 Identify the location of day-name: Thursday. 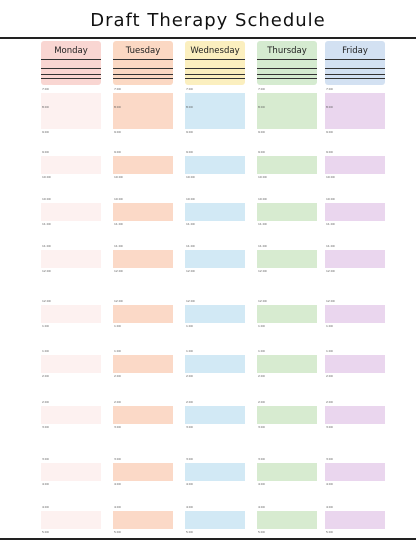
(287, 51).